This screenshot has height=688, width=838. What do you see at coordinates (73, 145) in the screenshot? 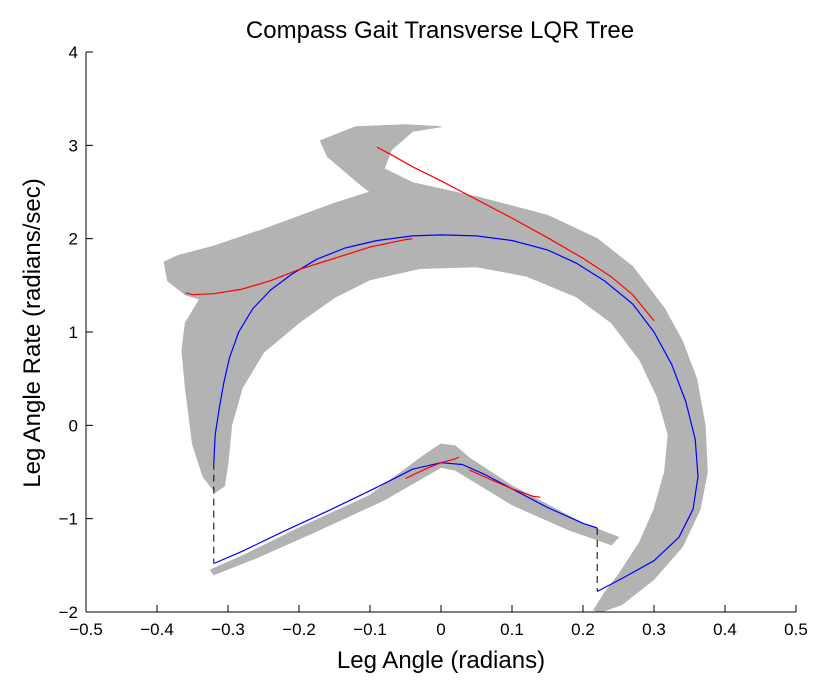
I see `y-tick-label: 3` at bounding box center [73, 145].